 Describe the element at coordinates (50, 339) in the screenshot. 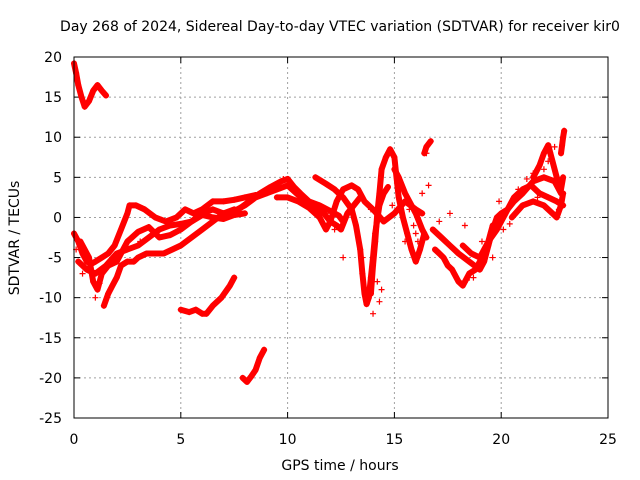

I see `y-tick-label: -15` at that location.